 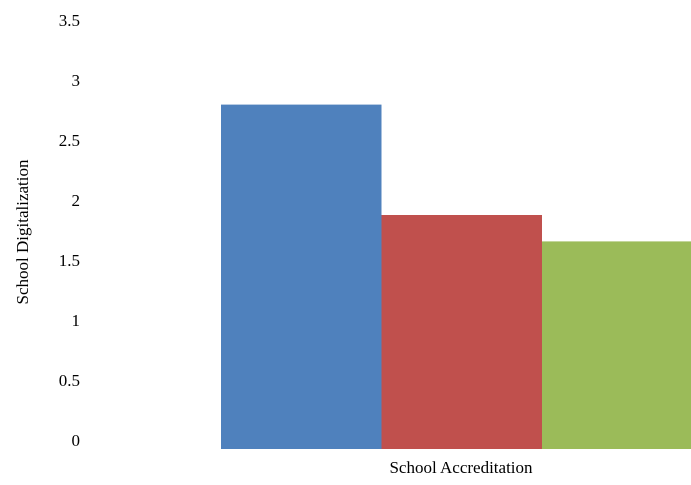 What do you see at coordinates (69, 140) in the screenshot?
I see `y-tick-label: 2.5` at bounding box center [69, 140].